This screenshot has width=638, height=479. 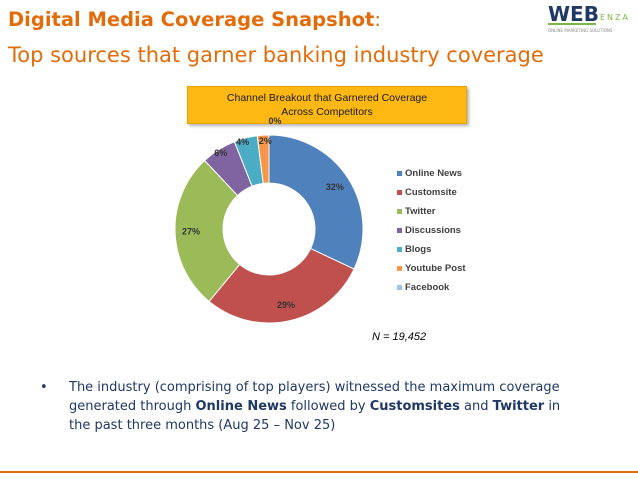 I want to click on legend-swatch-discussions, so click(x=399, y=230).